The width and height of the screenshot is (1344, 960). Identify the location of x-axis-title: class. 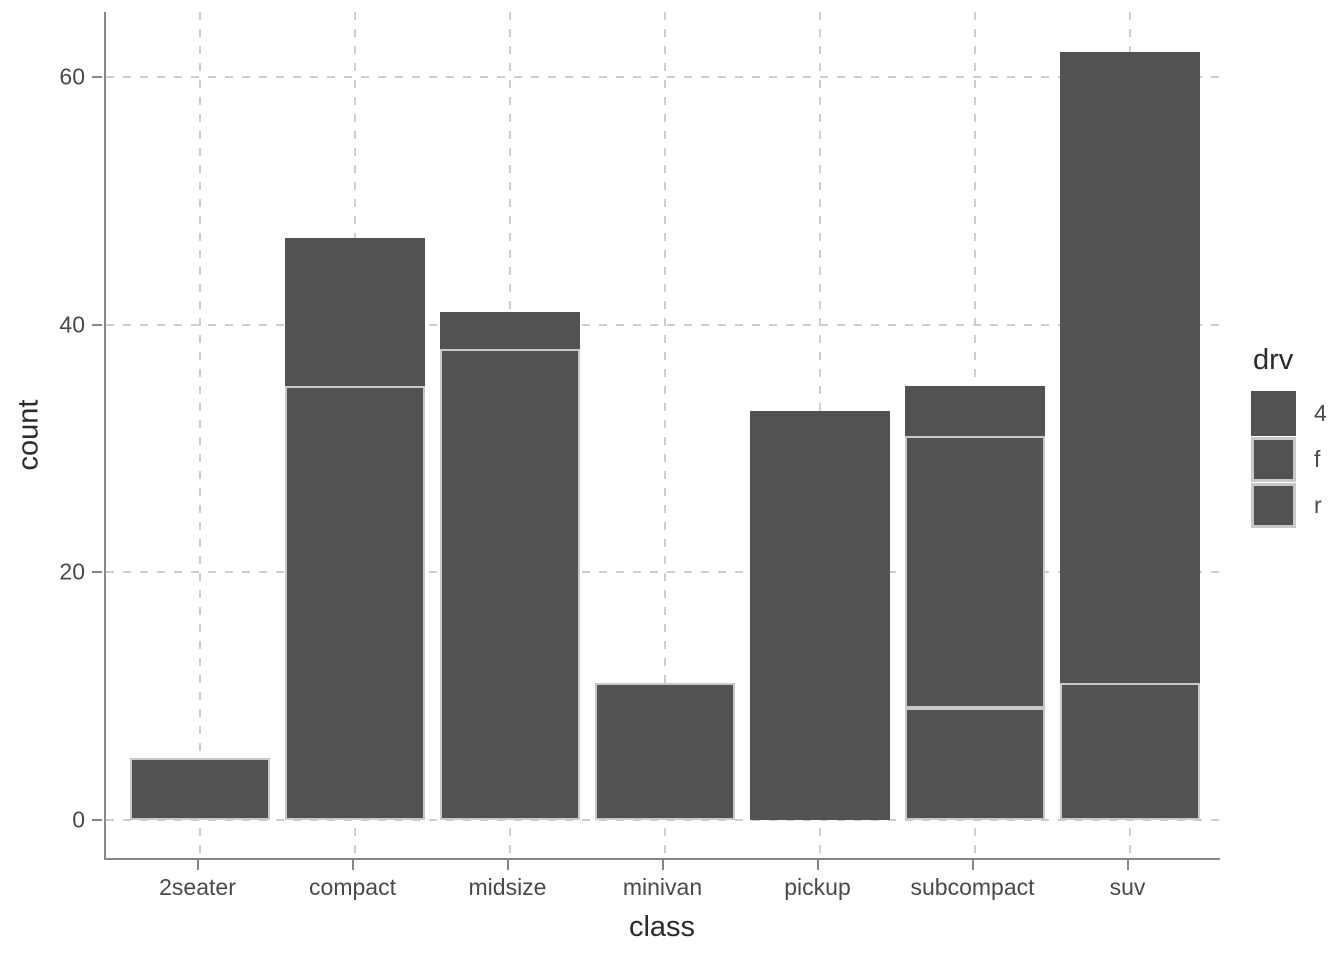
(662, 927).